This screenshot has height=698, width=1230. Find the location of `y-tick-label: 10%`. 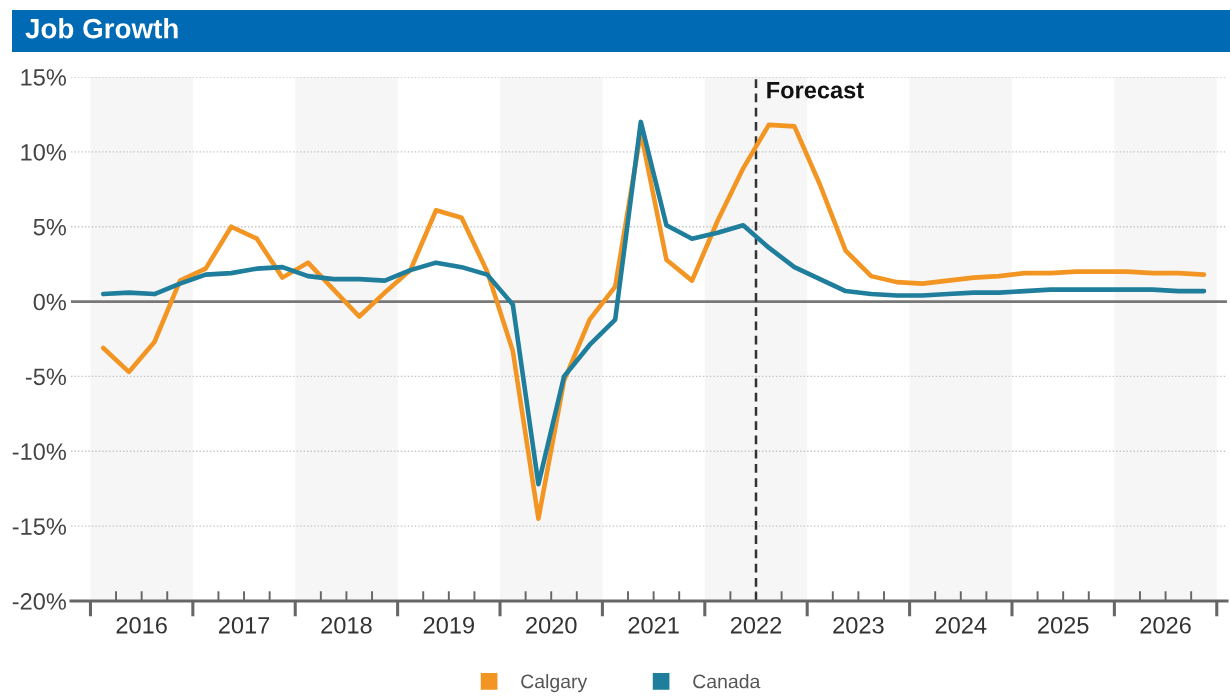

y-tick-label: 10% is located at coordinates (43, 152).